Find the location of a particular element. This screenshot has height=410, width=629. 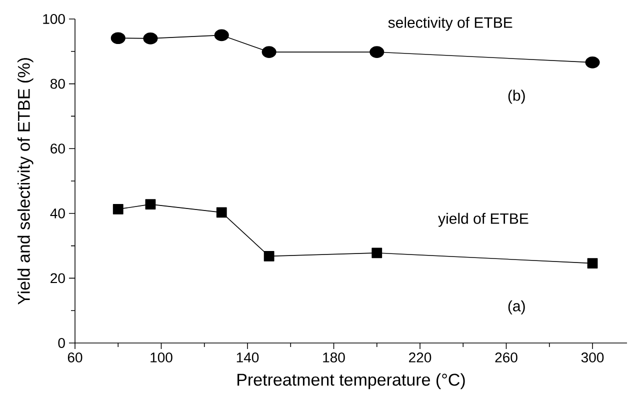

series-label: yield of ETBE is located at coordinates (483, 219).